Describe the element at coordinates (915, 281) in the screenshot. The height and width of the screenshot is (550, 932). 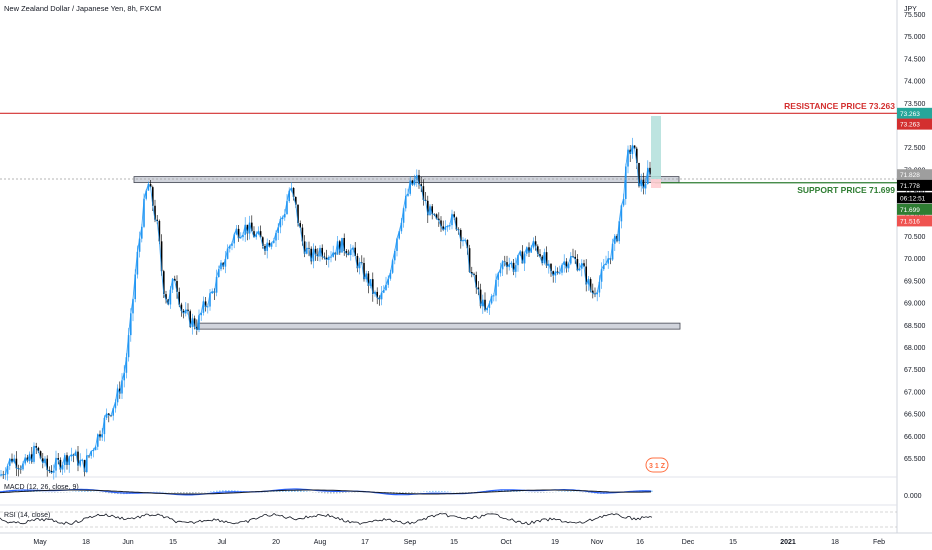
I see `y-tick-label: 69.500` at that location.